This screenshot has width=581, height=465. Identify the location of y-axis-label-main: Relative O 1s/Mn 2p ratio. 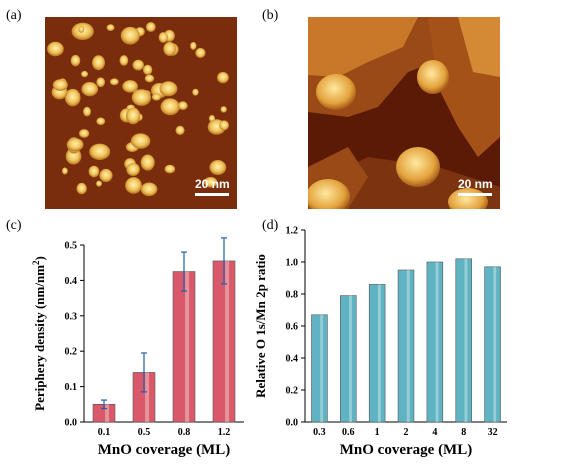
(261, 326).